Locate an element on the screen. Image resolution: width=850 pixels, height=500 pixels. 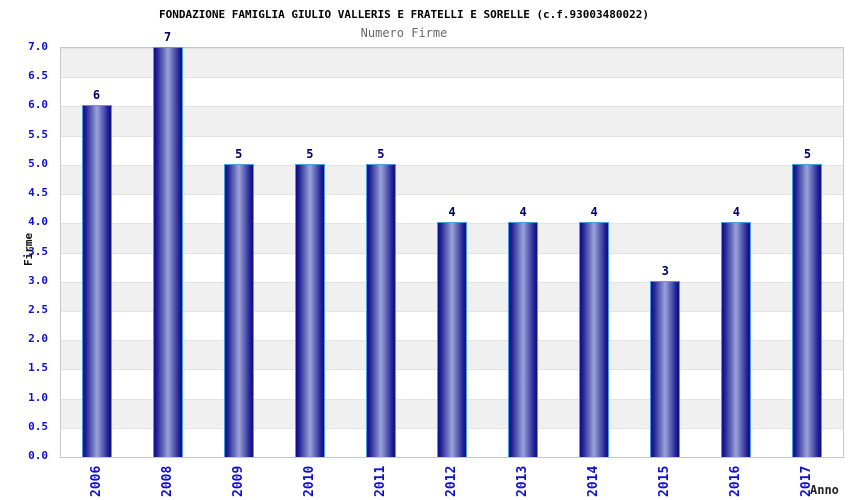
y-tick-label: 5.5 is located at coordinates (38, 134).